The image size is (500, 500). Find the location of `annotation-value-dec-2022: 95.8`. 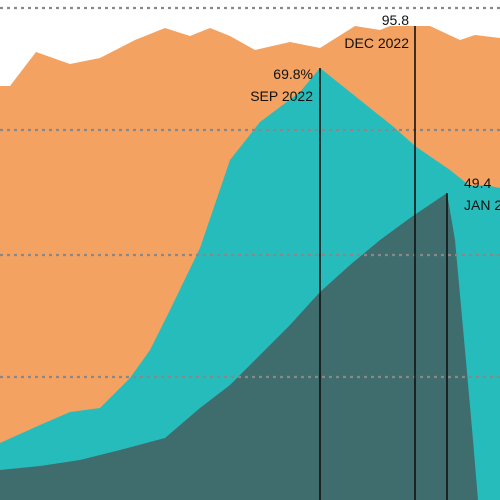

annotation-value-dec-2022: 95.8 is located at coordinates (395, 20).